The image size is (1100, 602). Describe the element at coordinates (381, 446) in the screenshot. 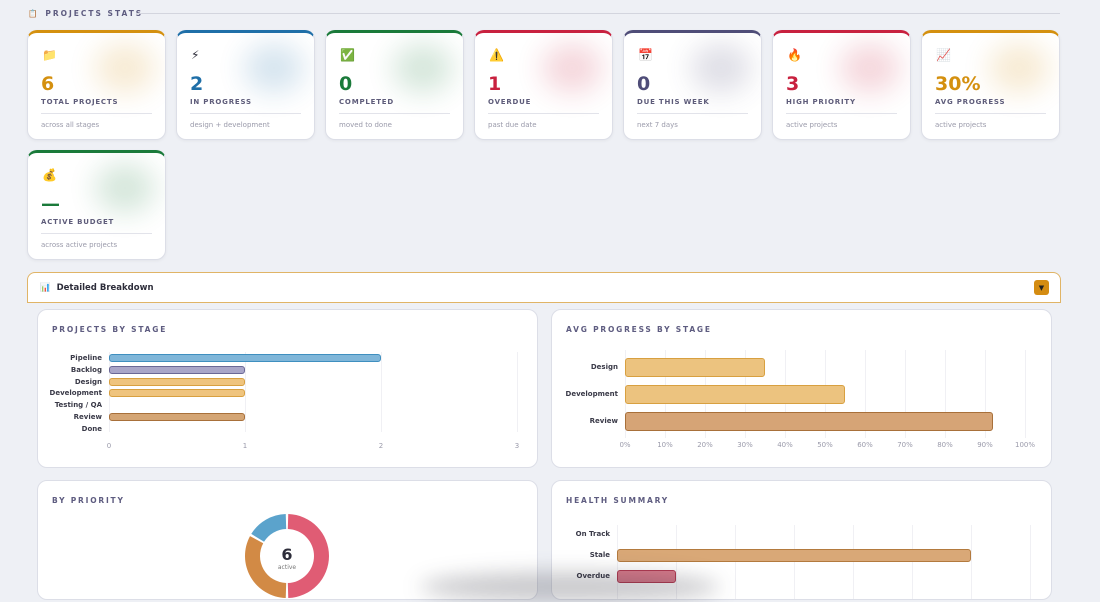

I see `x-tick-label: 2` at that location.